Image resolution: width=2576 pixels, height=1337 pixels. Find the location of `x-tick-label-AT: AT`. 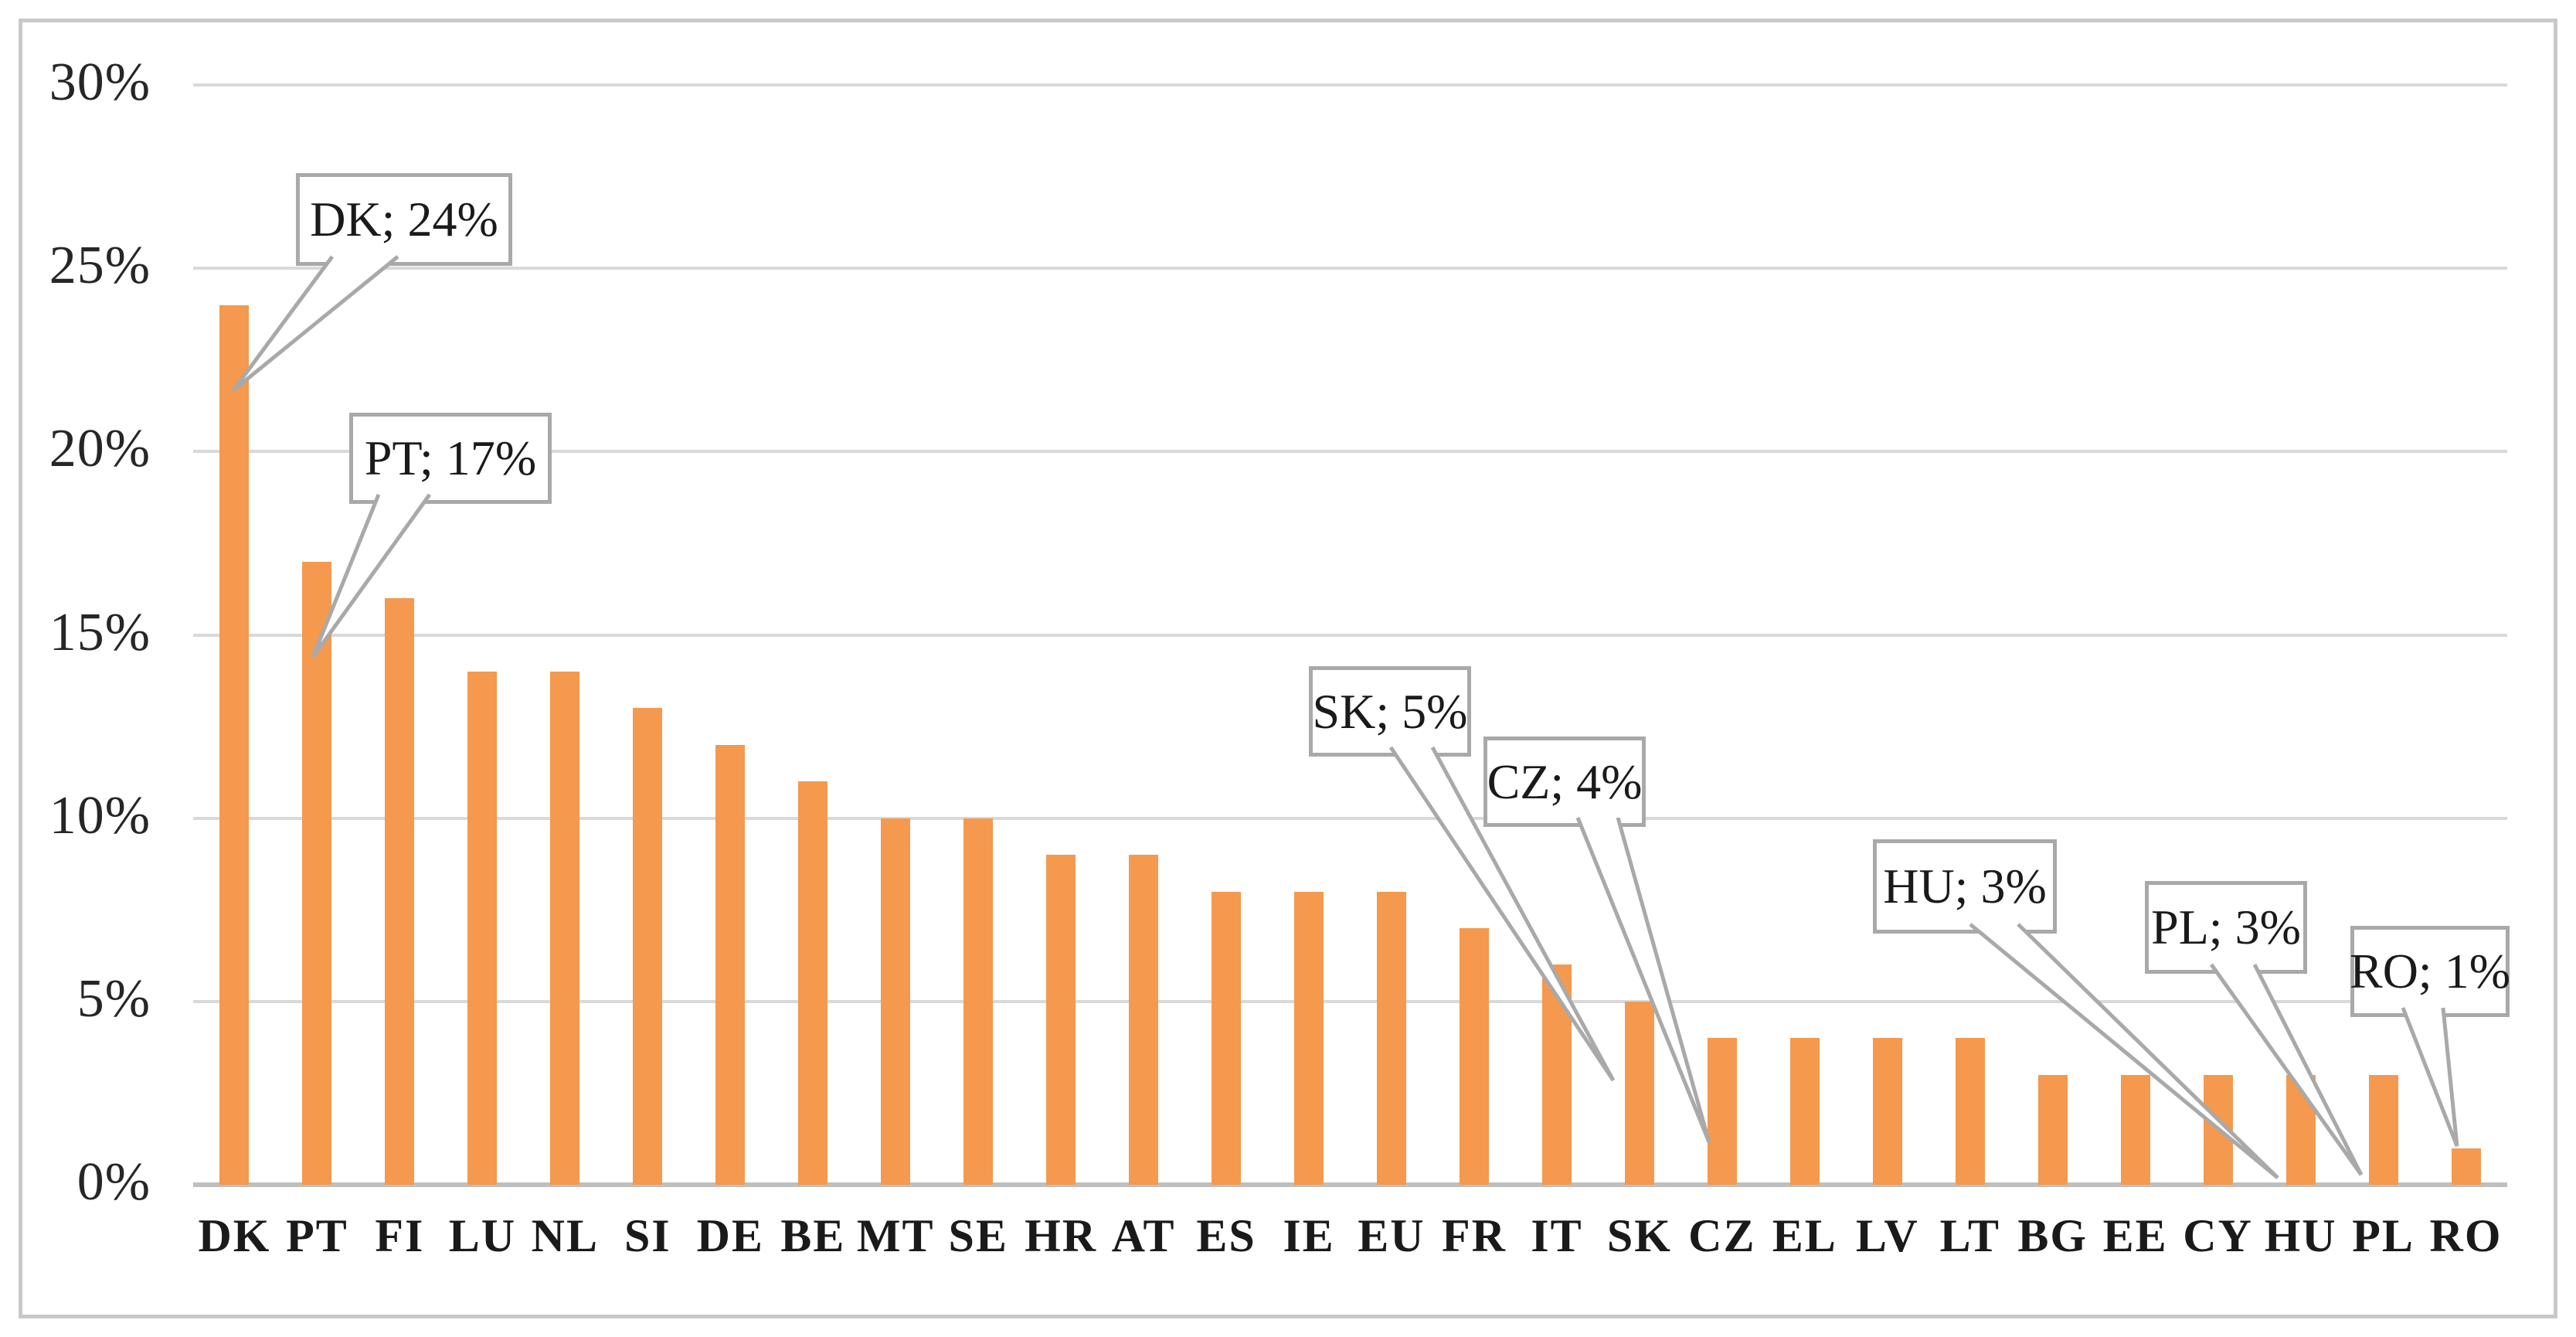

x-tick-label-AT: AT is located at coordinates (1143, 1235).